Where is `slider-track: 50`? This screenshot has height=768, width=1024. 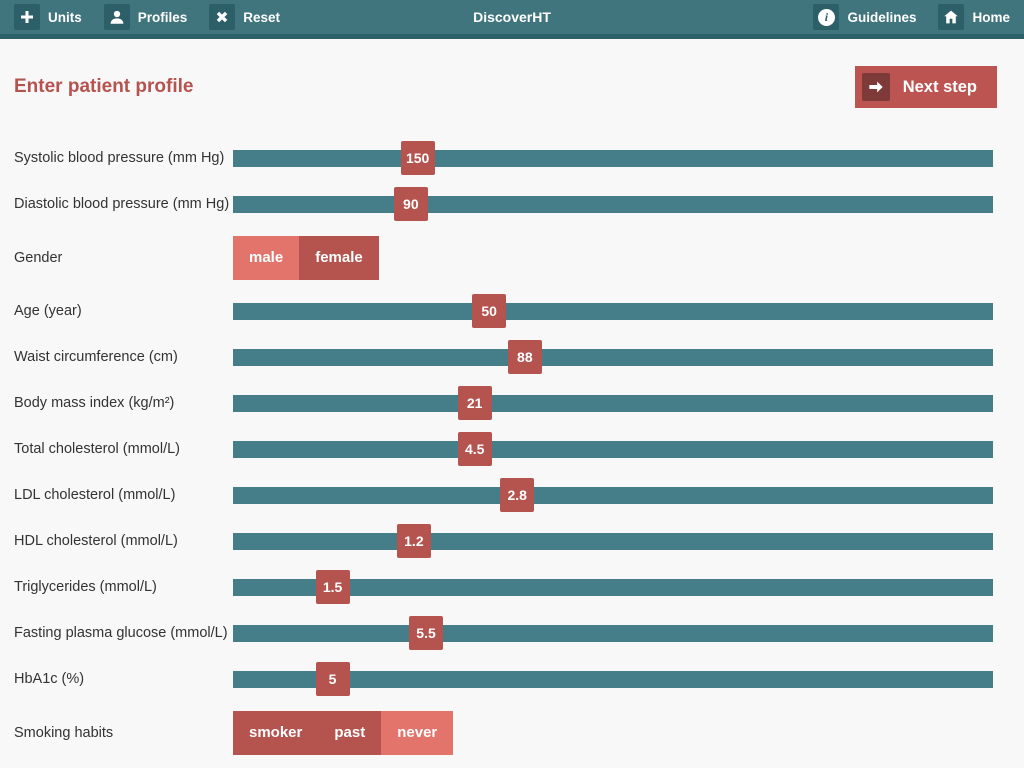 slider-track: 50 is located at coordinates (613, 311).